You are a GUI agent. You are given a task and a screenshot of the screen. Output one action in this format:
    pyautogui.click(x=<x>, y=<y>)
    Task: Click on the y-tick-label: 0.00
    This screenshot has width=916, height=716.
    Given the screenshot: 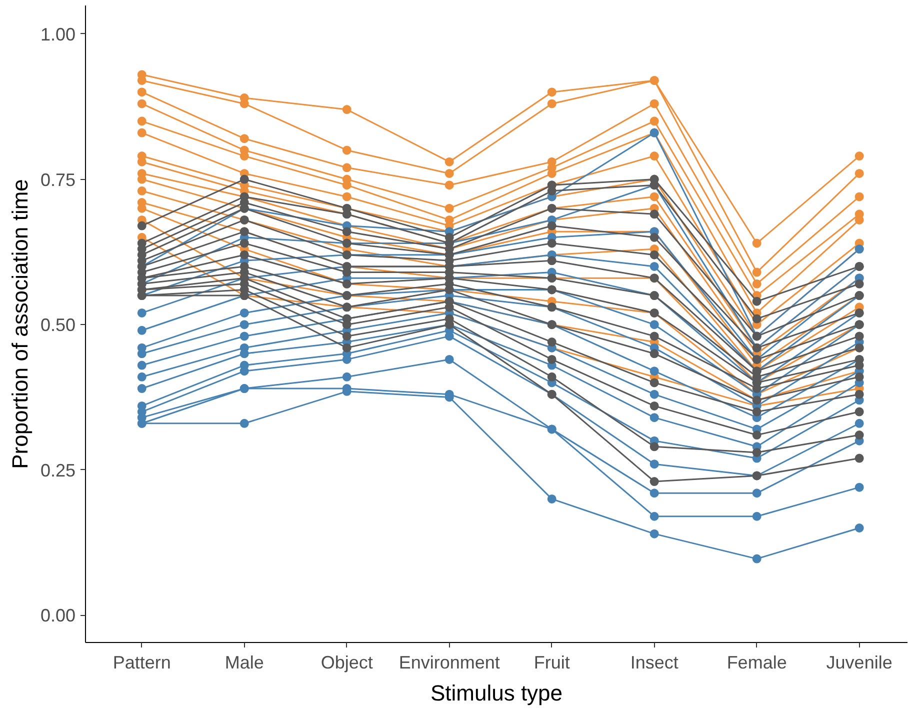 What is the action you would take?
    pyautogui.click(x=58, y=616)
    